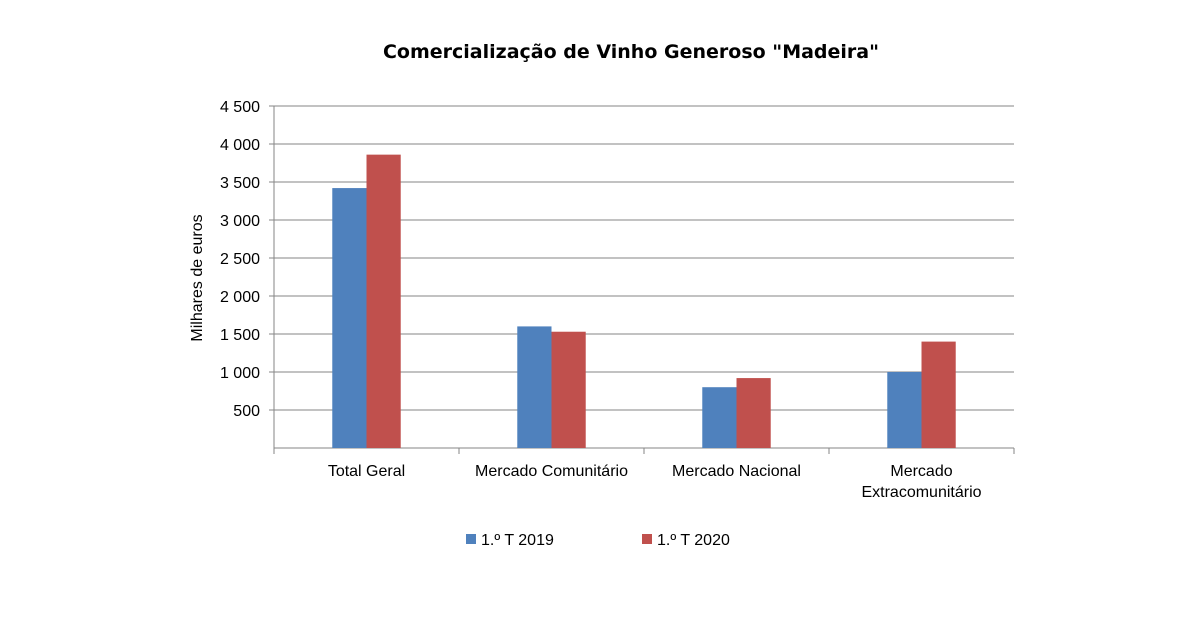 This screenshot has height=628, width=1200. Describe the element at coordinates (921, 471) in the screenshot. I see `category-label-line: Mercado` at that location.